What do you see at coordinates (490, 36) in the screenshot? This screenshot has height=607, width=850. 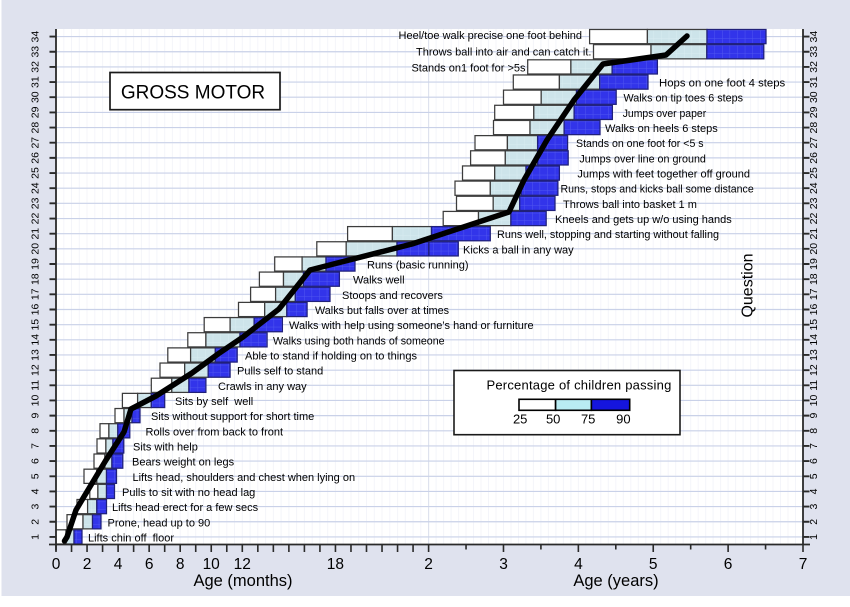 I see `svg-text:Heel/toe walk precise one foot: Heel/toe walk precise one foot behind` at bounding box center [490, 36].